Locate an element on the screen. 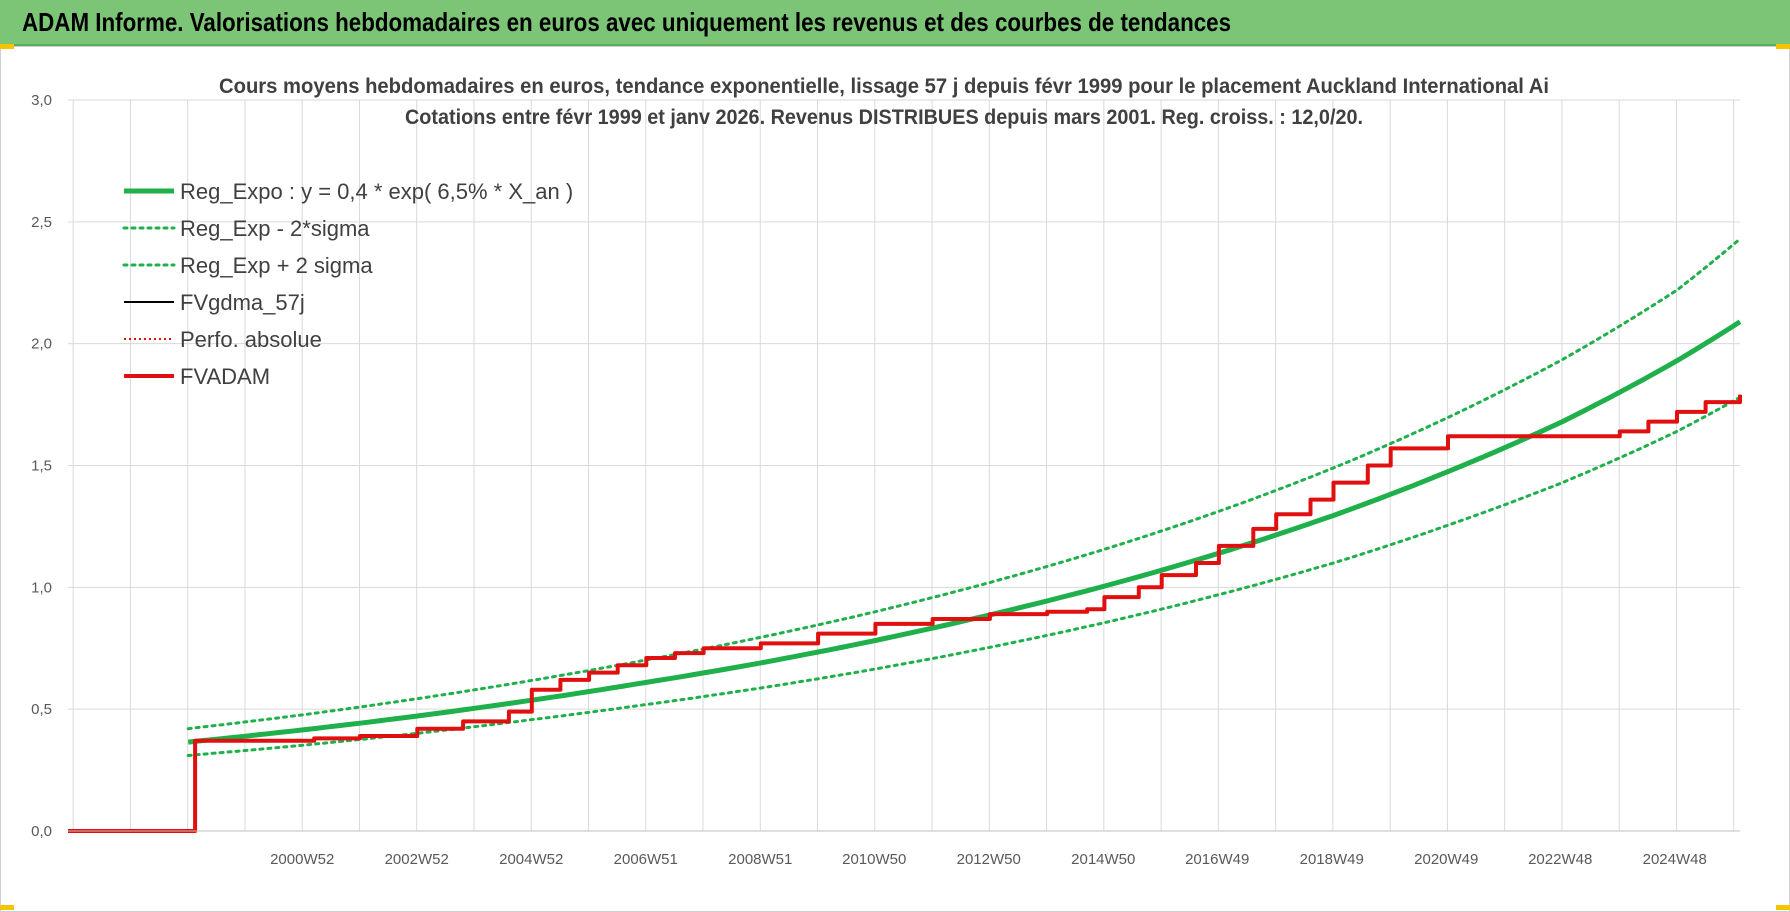 The height and width of the screenshot is (912, 1790). legend-label: Reg_Exp - 2*sigma is located at coordinates (275, 228).